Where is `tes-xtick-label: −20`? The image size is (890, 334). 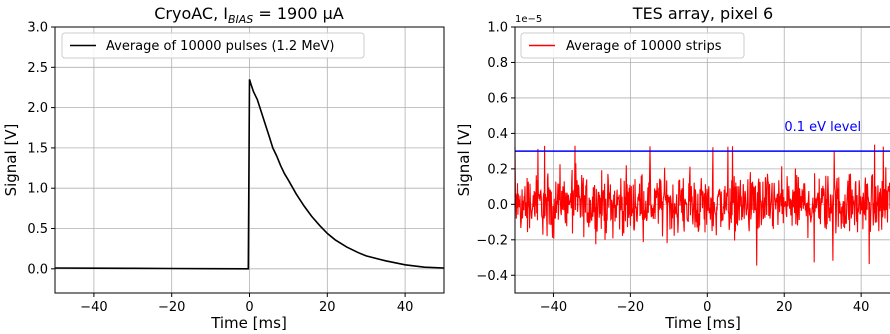
tes-xtick-label: −20 is located at coordinates (630, 307).